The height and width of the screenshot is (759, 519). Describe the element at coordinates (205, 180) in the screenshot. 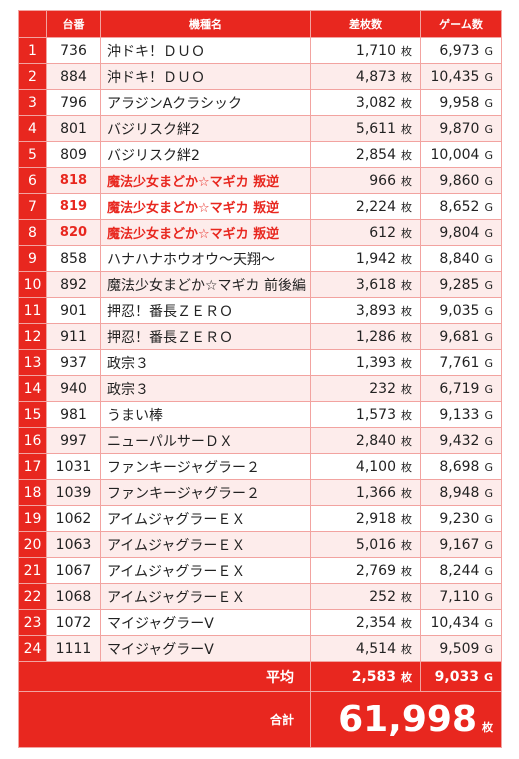

I see `name-cell: 魔法少女まどか☆マギカ 叛逆` at that location.